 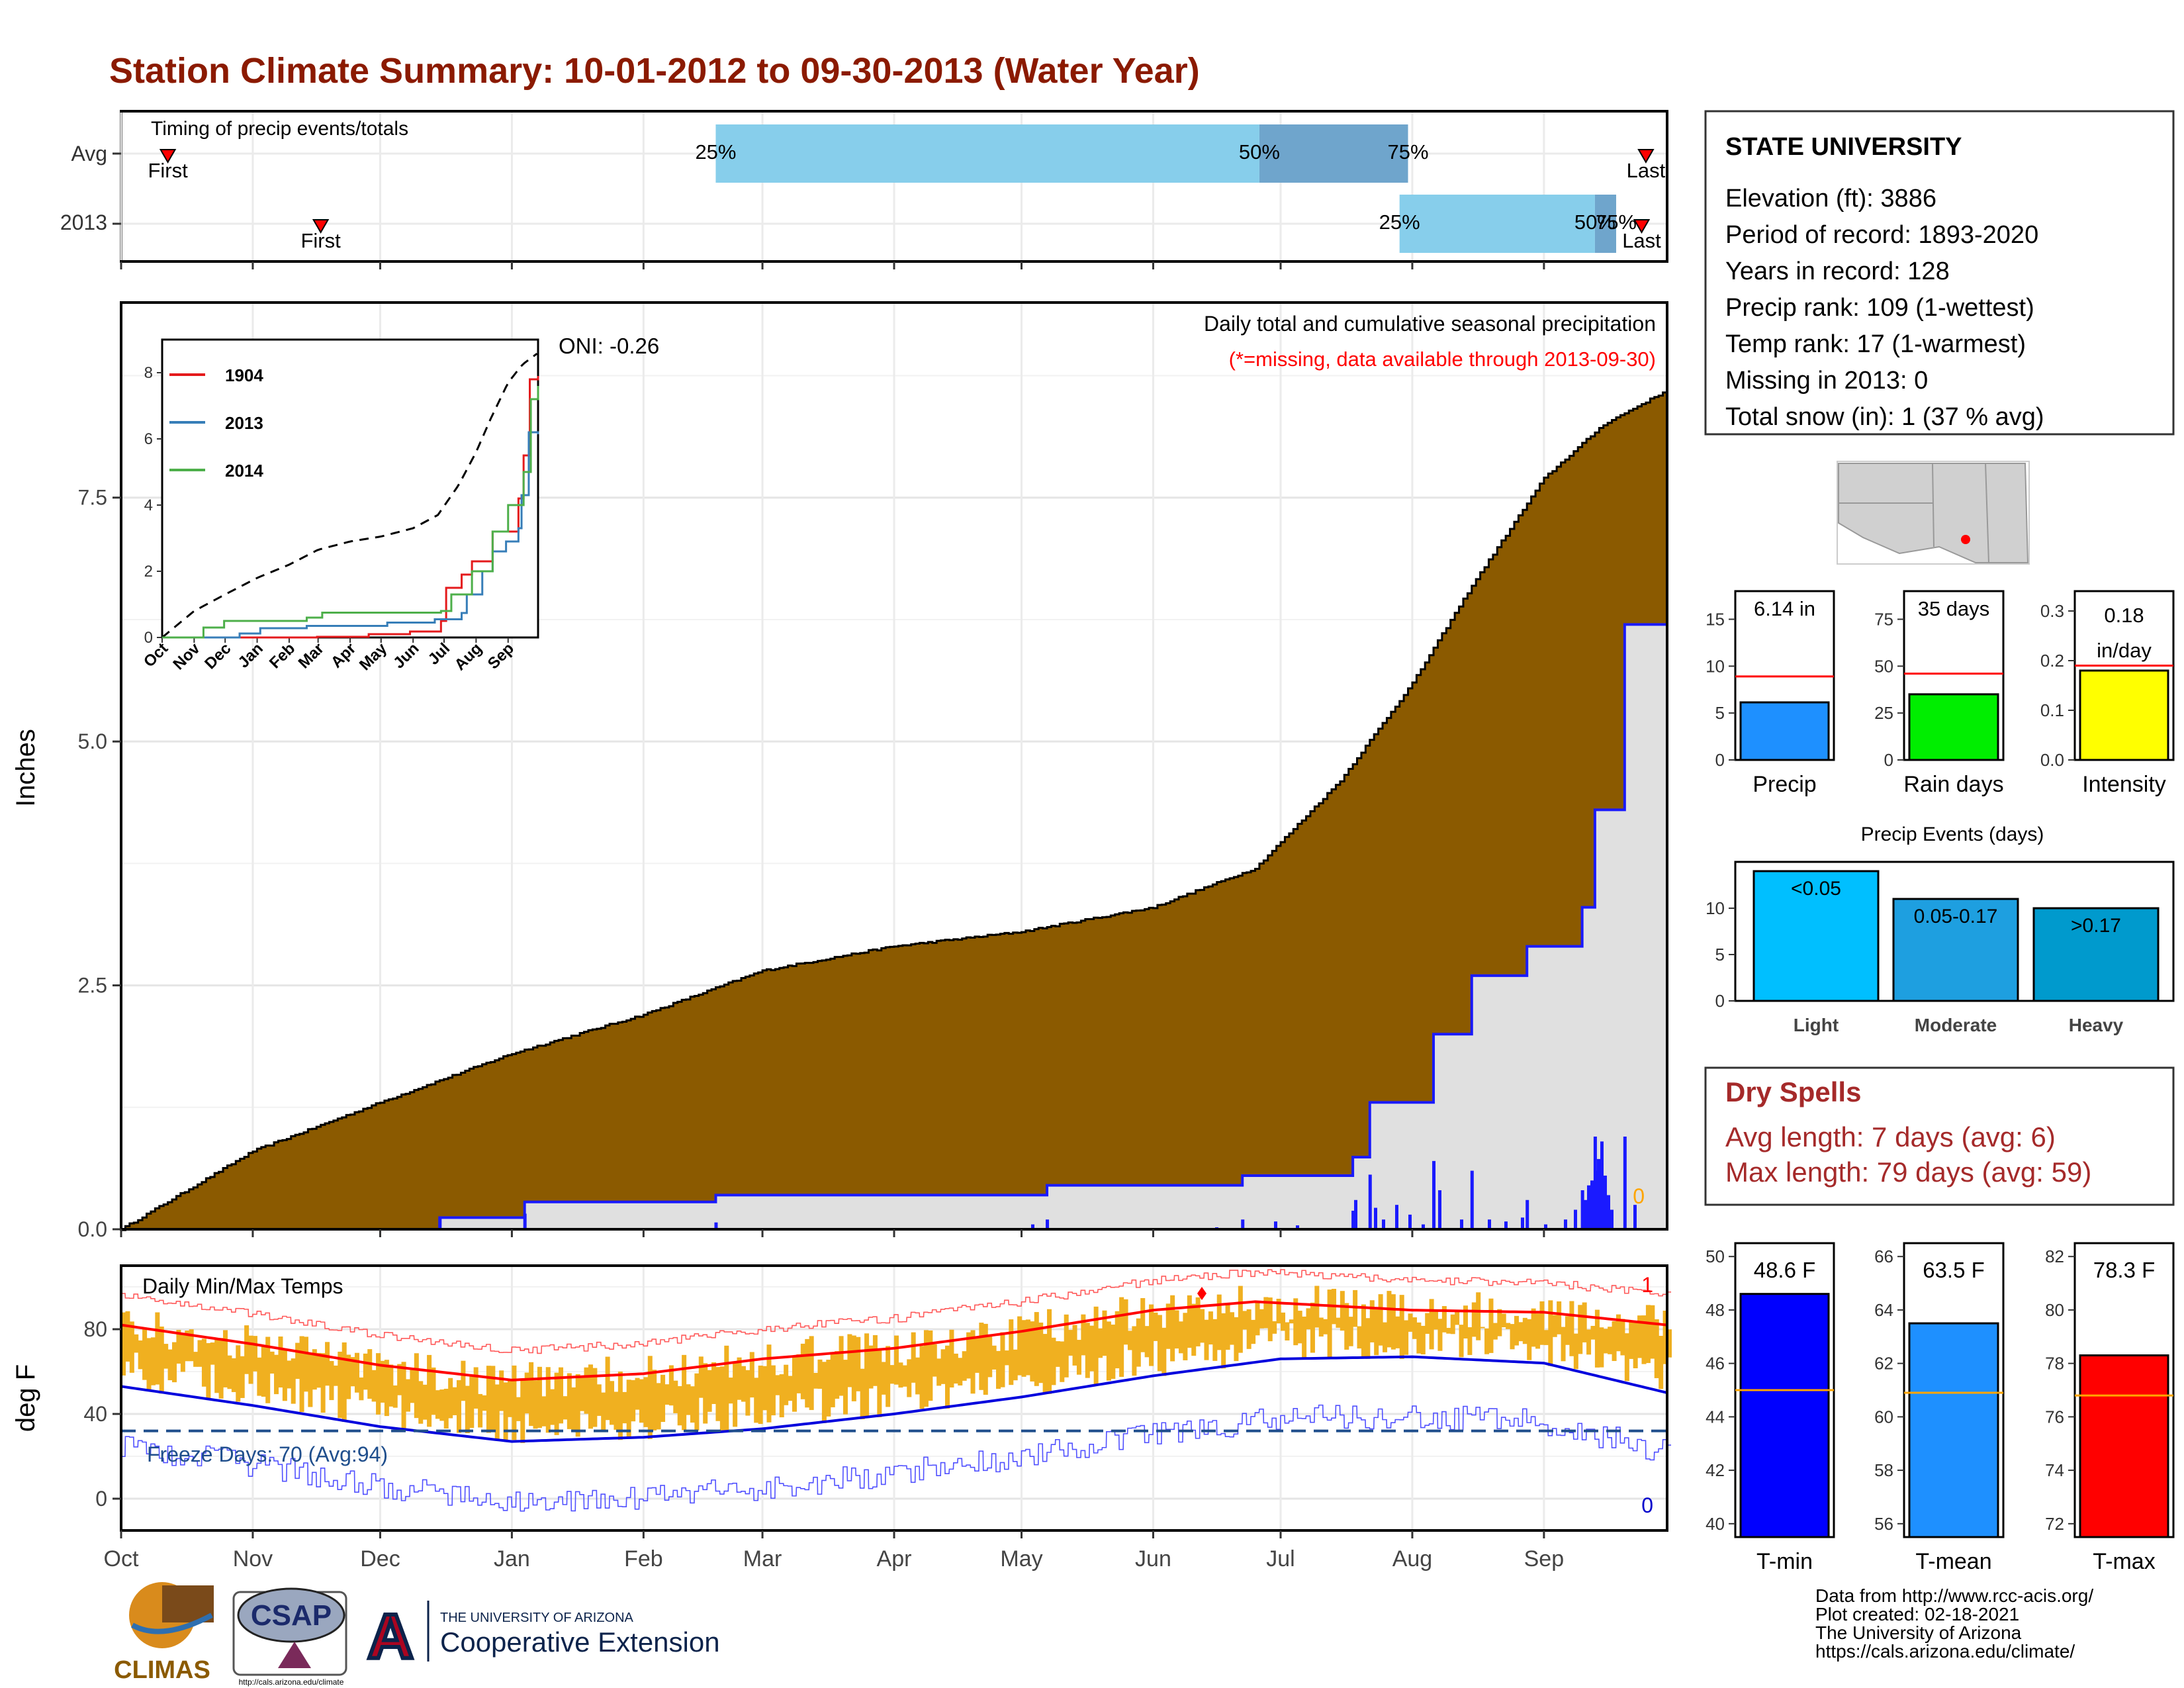 What do you see at coordinates (2054, 1364) in the screenshot?
I see `temp-summary-tick-label-2-3: 78` at bounding box center [2054, 1364].